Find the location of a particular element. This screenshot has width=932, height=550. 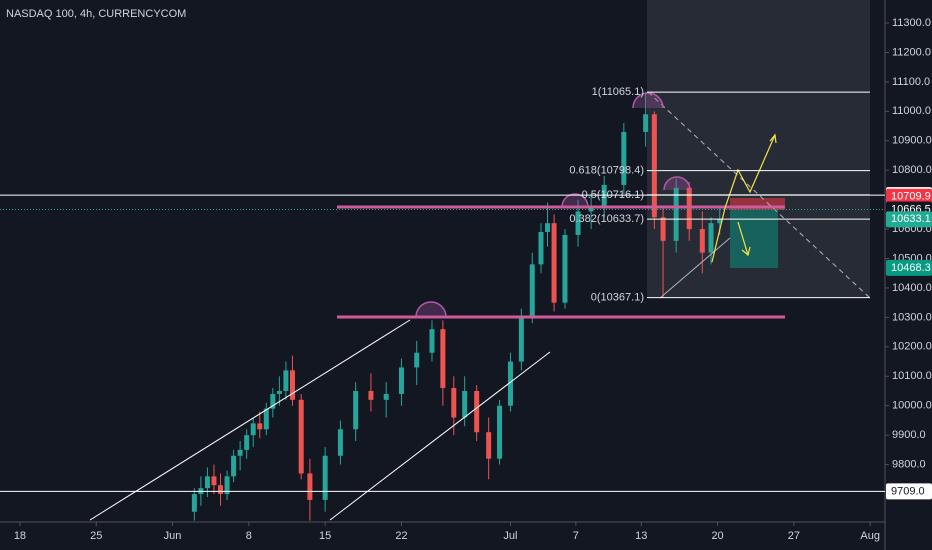

fib-label: 0.618(10798.4) is located at coordinates (606, 171).